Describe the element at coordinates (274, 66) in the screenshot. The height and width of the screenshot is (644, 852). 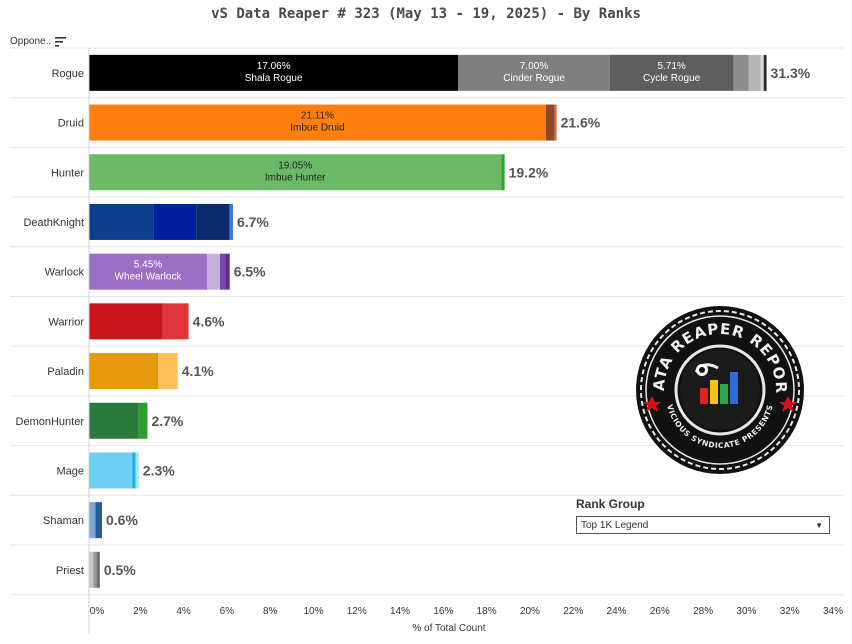
I see `segment-percent-label: 17.06%` at that location.